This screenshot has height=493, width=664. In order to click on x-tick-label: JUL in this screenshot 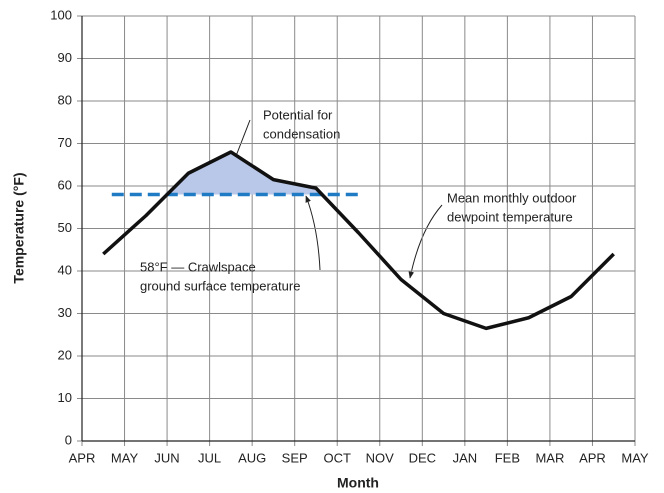, I will do `click(209, 457)`.